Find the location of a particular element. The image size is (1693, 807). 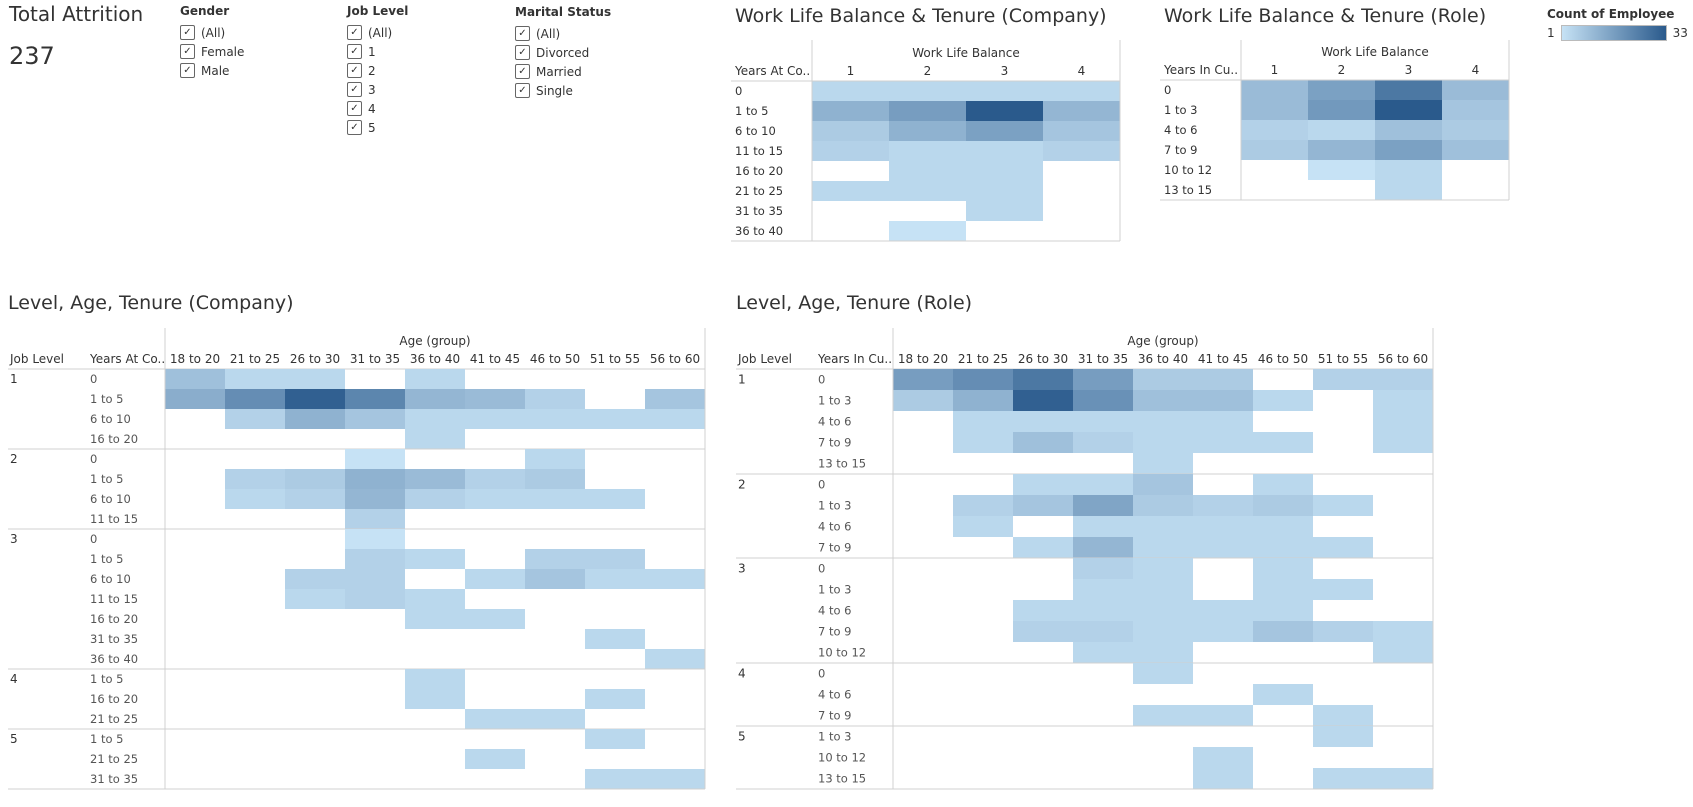

legend-title: Count of Employee is located at coordinates (1611, 14).